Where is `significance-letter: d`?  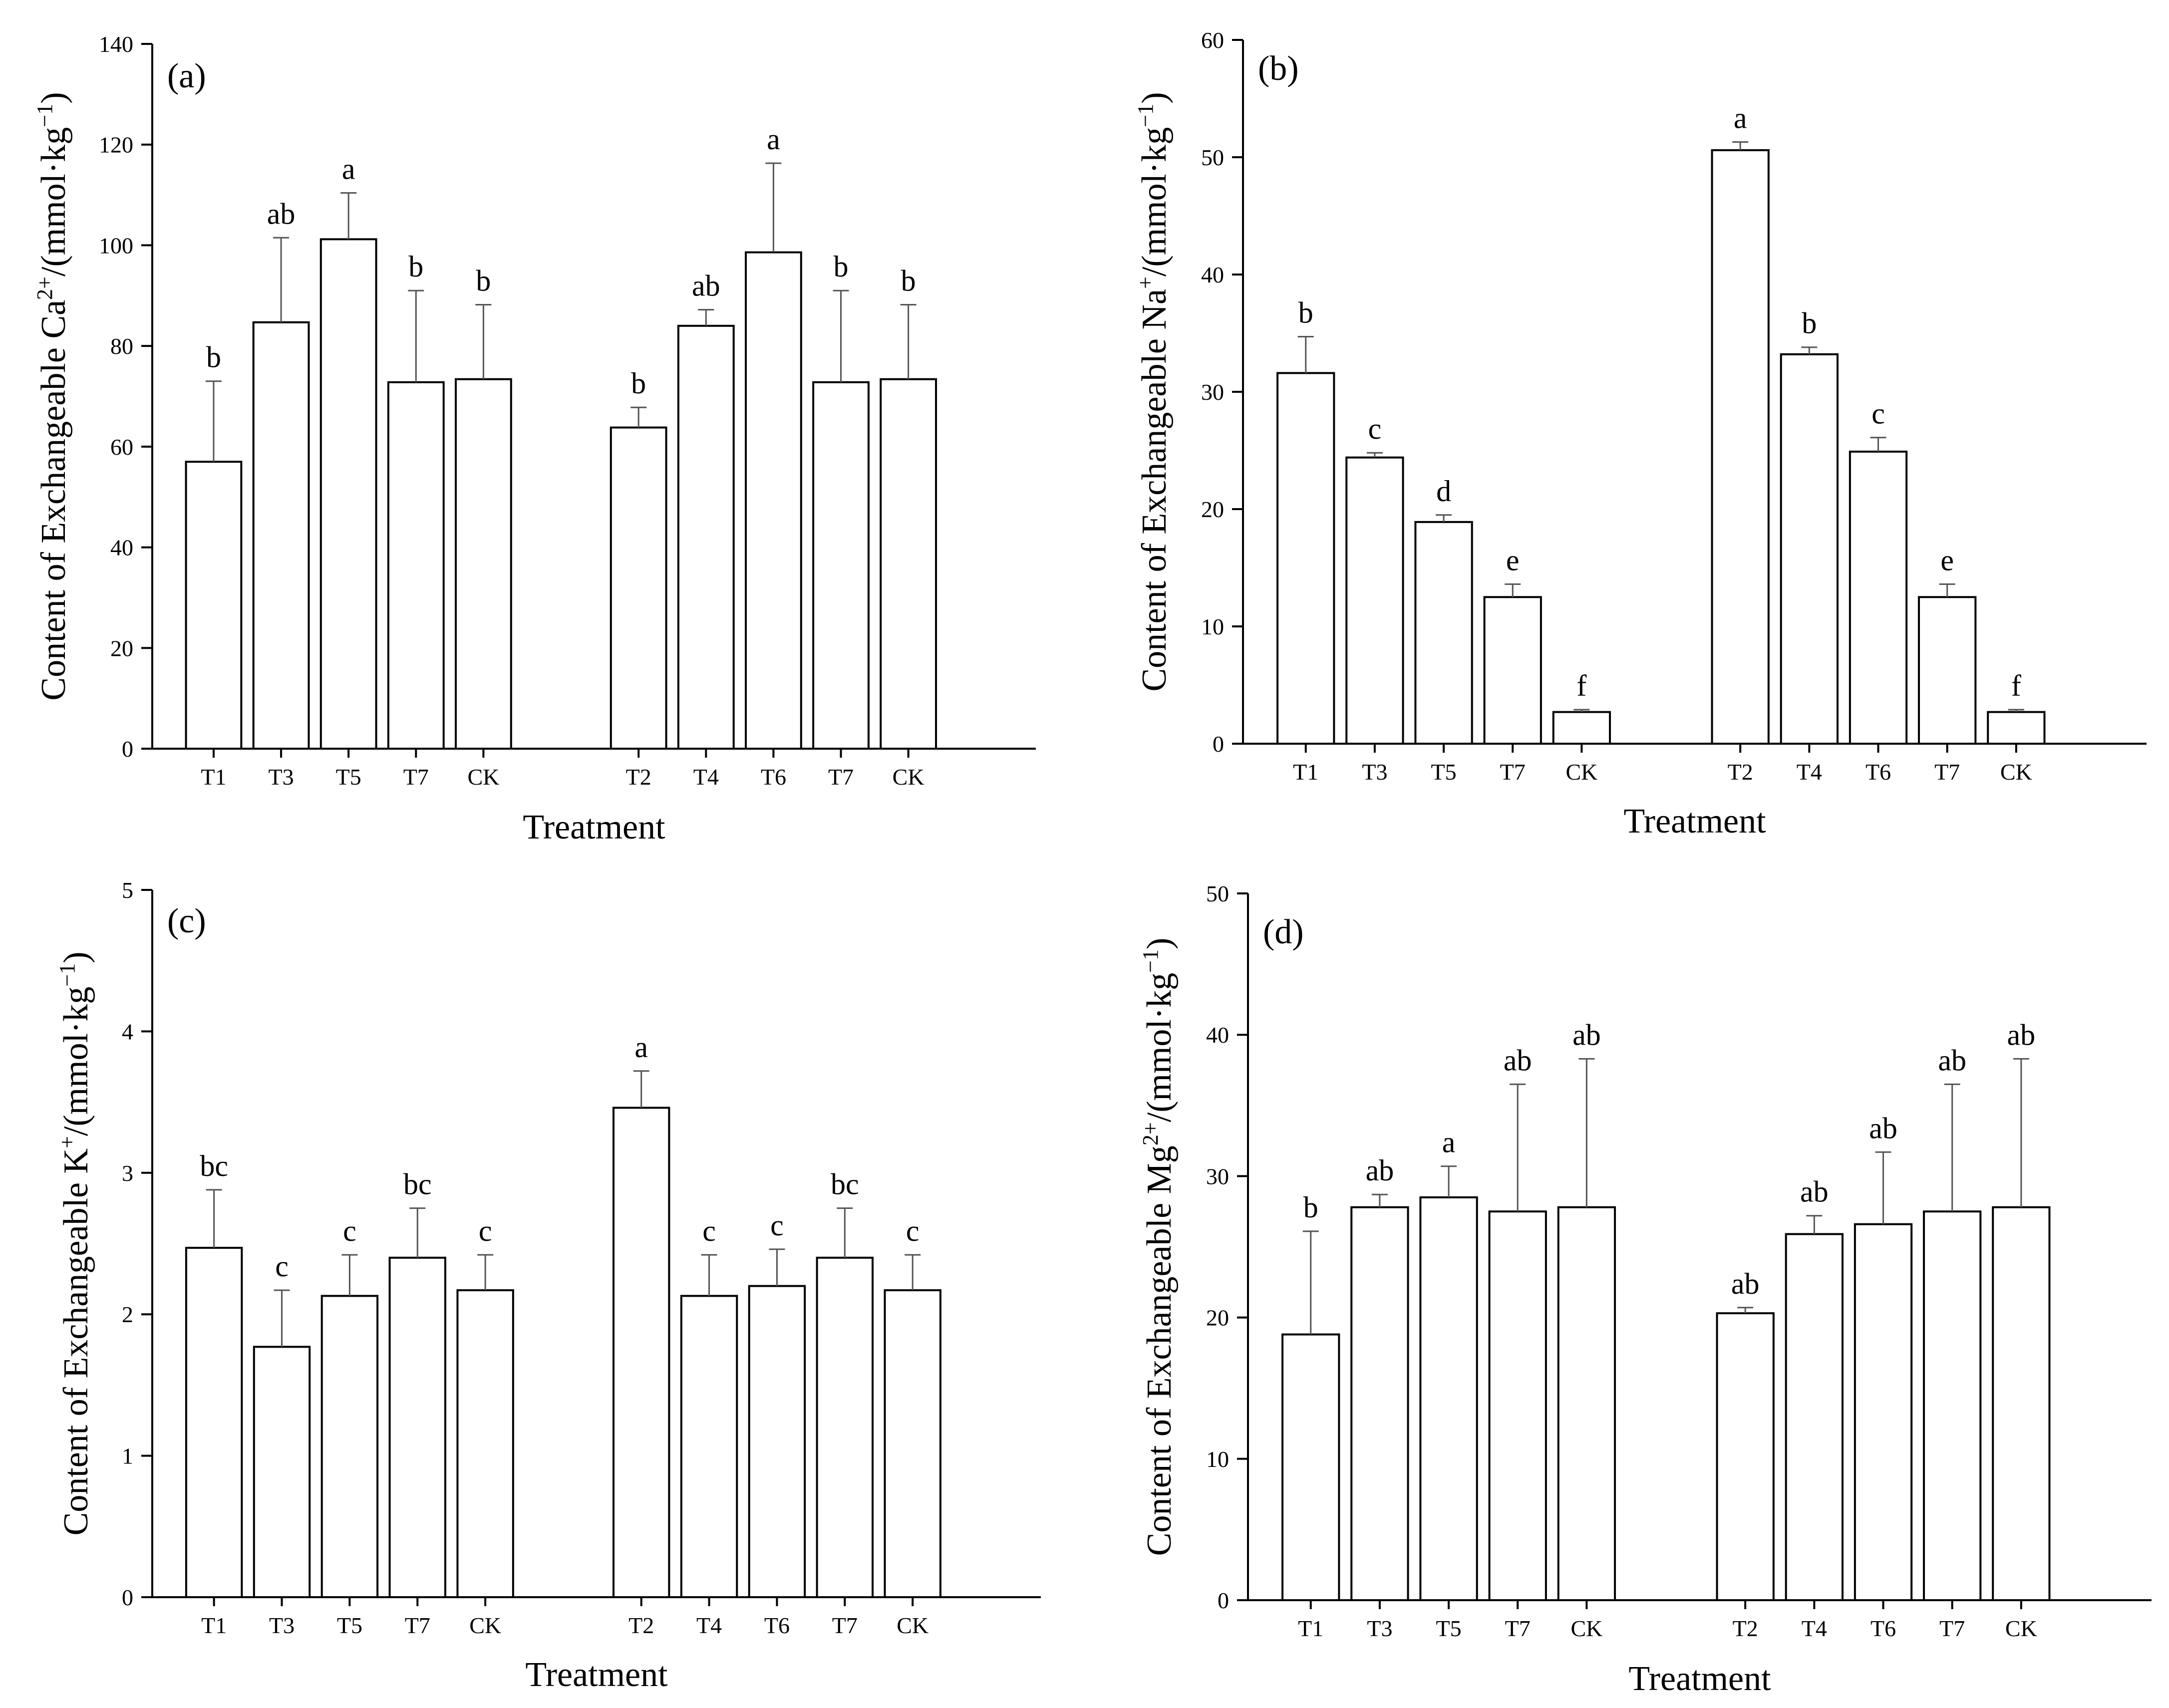 significance-letter: d is located at coordinates (1443, 491).